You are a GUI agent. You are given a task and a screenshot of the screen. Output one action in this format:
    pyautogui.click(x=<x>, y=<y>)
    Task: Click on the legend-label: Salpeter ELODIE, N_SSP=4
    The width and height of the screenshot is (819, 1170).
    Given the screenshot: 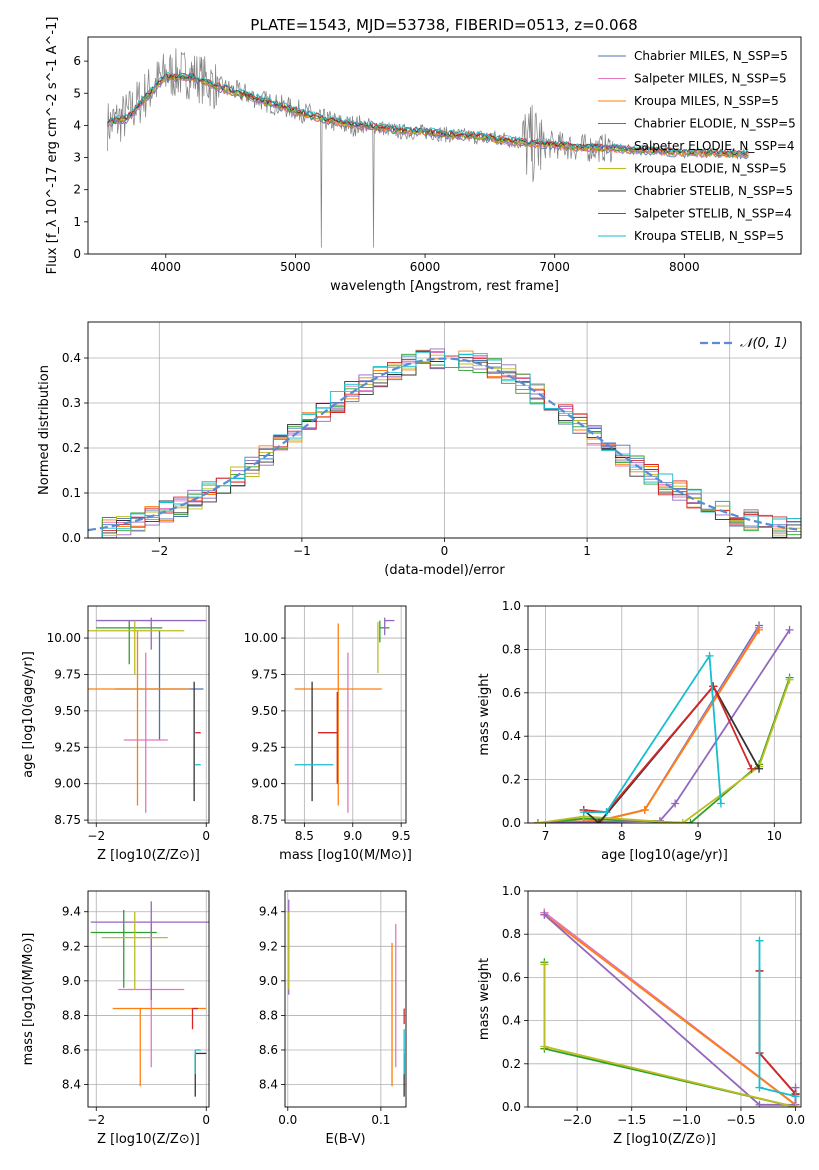 What is the action you would take?
    pyautogui.click(x=714, y=146)
    